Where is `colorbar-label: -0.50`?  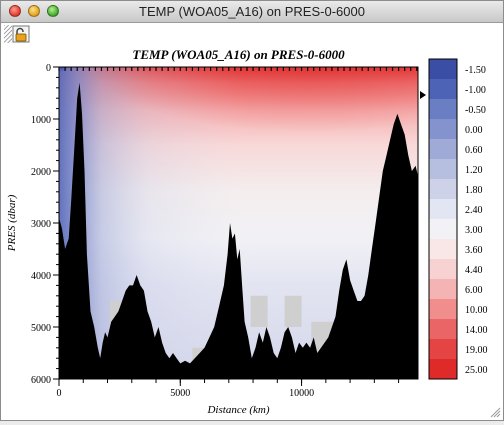 colorbar-label: -0.50 is located at coordinates (475, 110).